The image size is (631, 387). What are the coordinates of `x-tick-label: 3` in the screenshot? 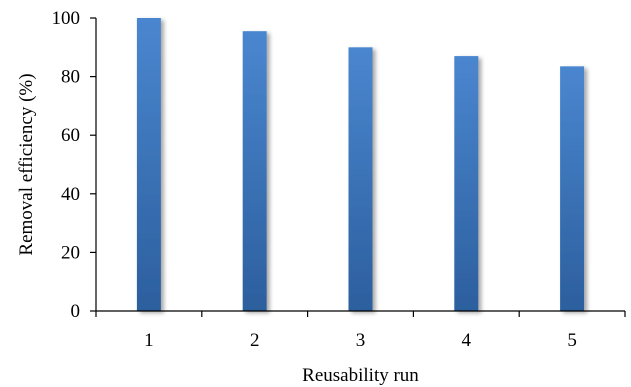 It's located at (361, 340).